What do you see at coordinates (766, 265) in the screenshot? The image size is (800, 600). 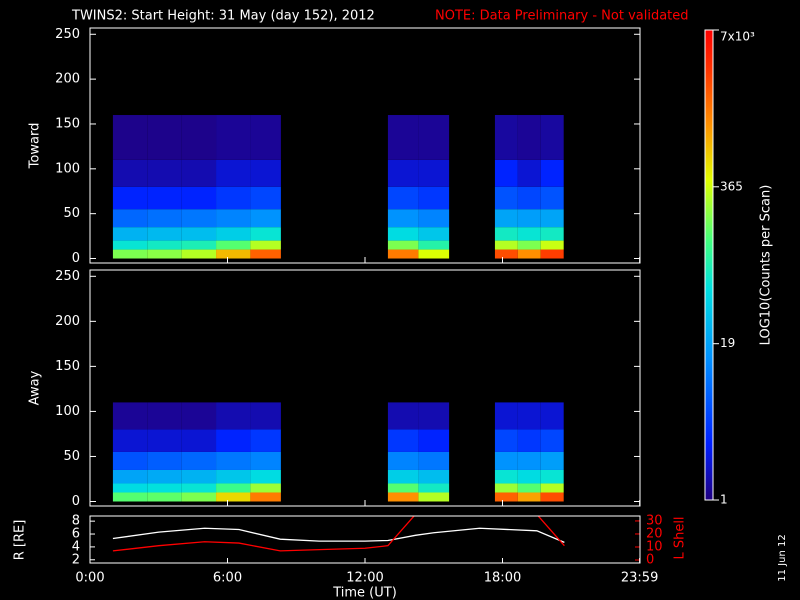 I see `colorbar-label: LOG10(Counts per Scan)` at bounding box center [766, 265].